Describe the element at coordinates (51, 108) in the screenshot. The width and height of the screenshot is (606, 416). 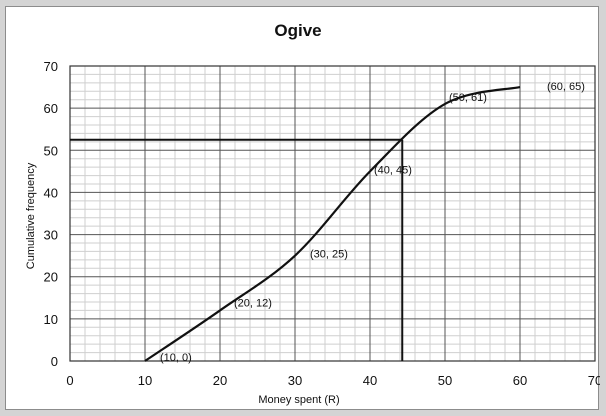
I see `y-tick-label: 60` at that location.